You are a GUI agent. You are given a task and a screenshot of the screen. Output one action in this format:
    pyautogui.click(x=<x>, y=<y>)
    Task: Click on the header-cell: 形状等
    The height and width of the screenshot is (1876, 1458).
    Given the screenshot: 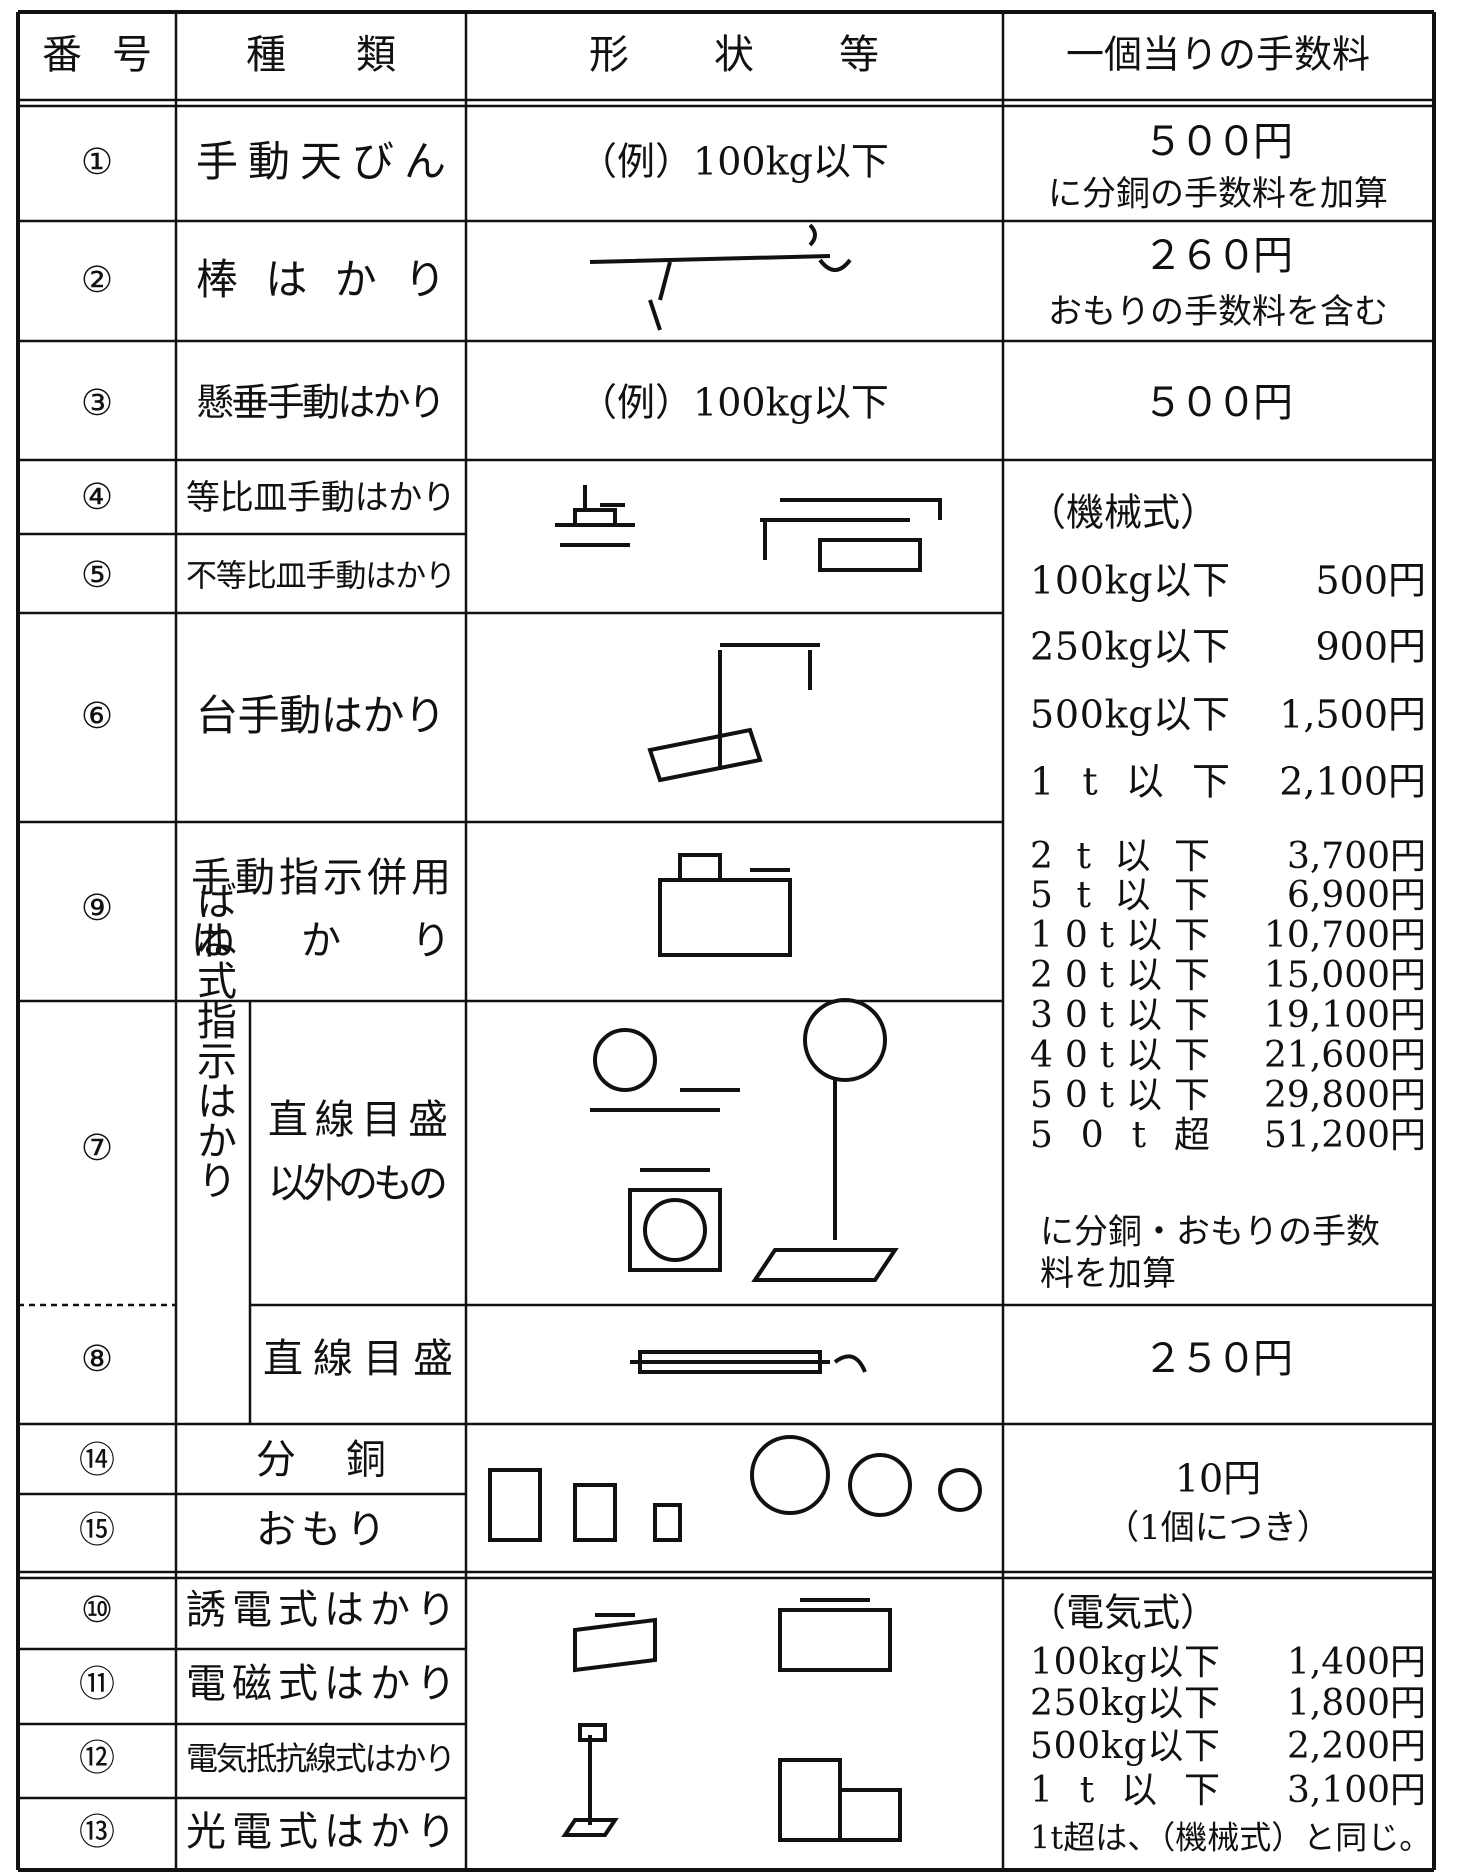 What is the action you would take?
    pyautogui.click(x=734, y=55)
    